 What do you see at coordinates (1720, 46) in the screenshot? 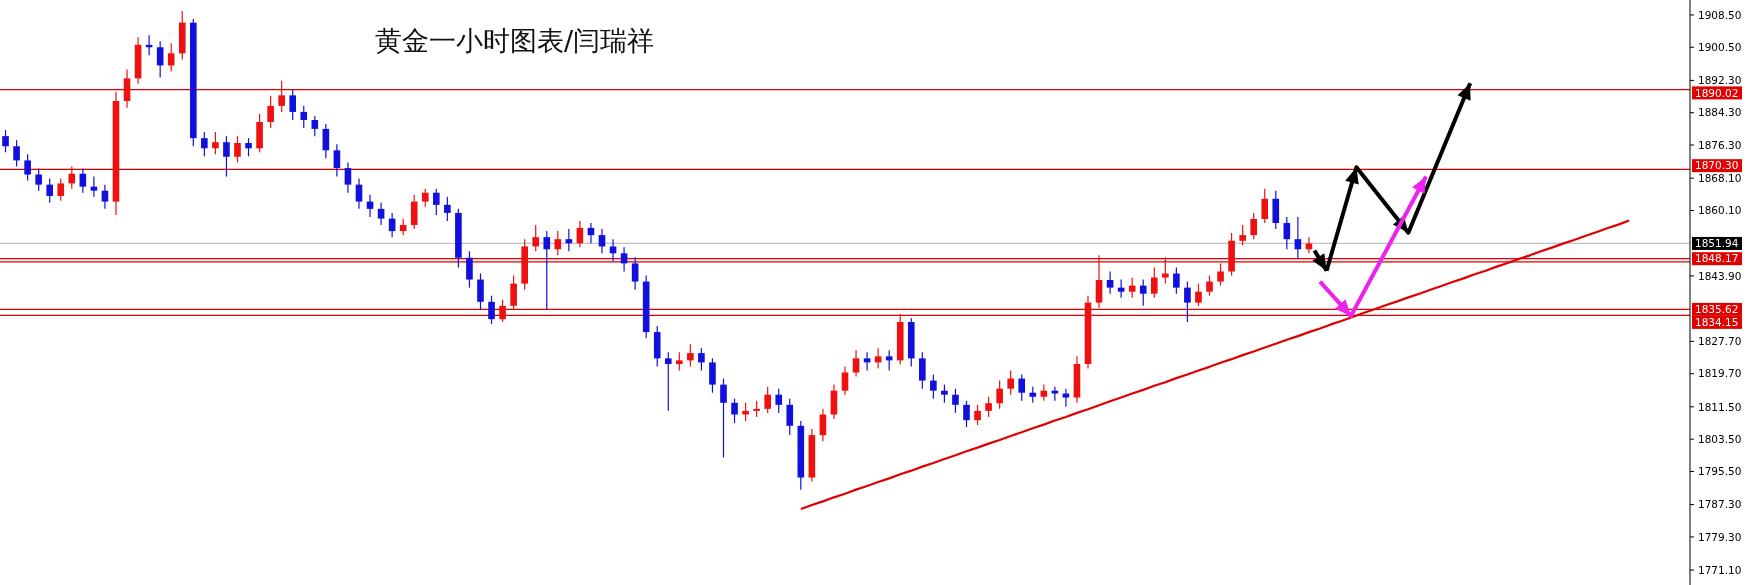
I see `y-tick-label: 1900.50` at bounding box center [1720, 46].